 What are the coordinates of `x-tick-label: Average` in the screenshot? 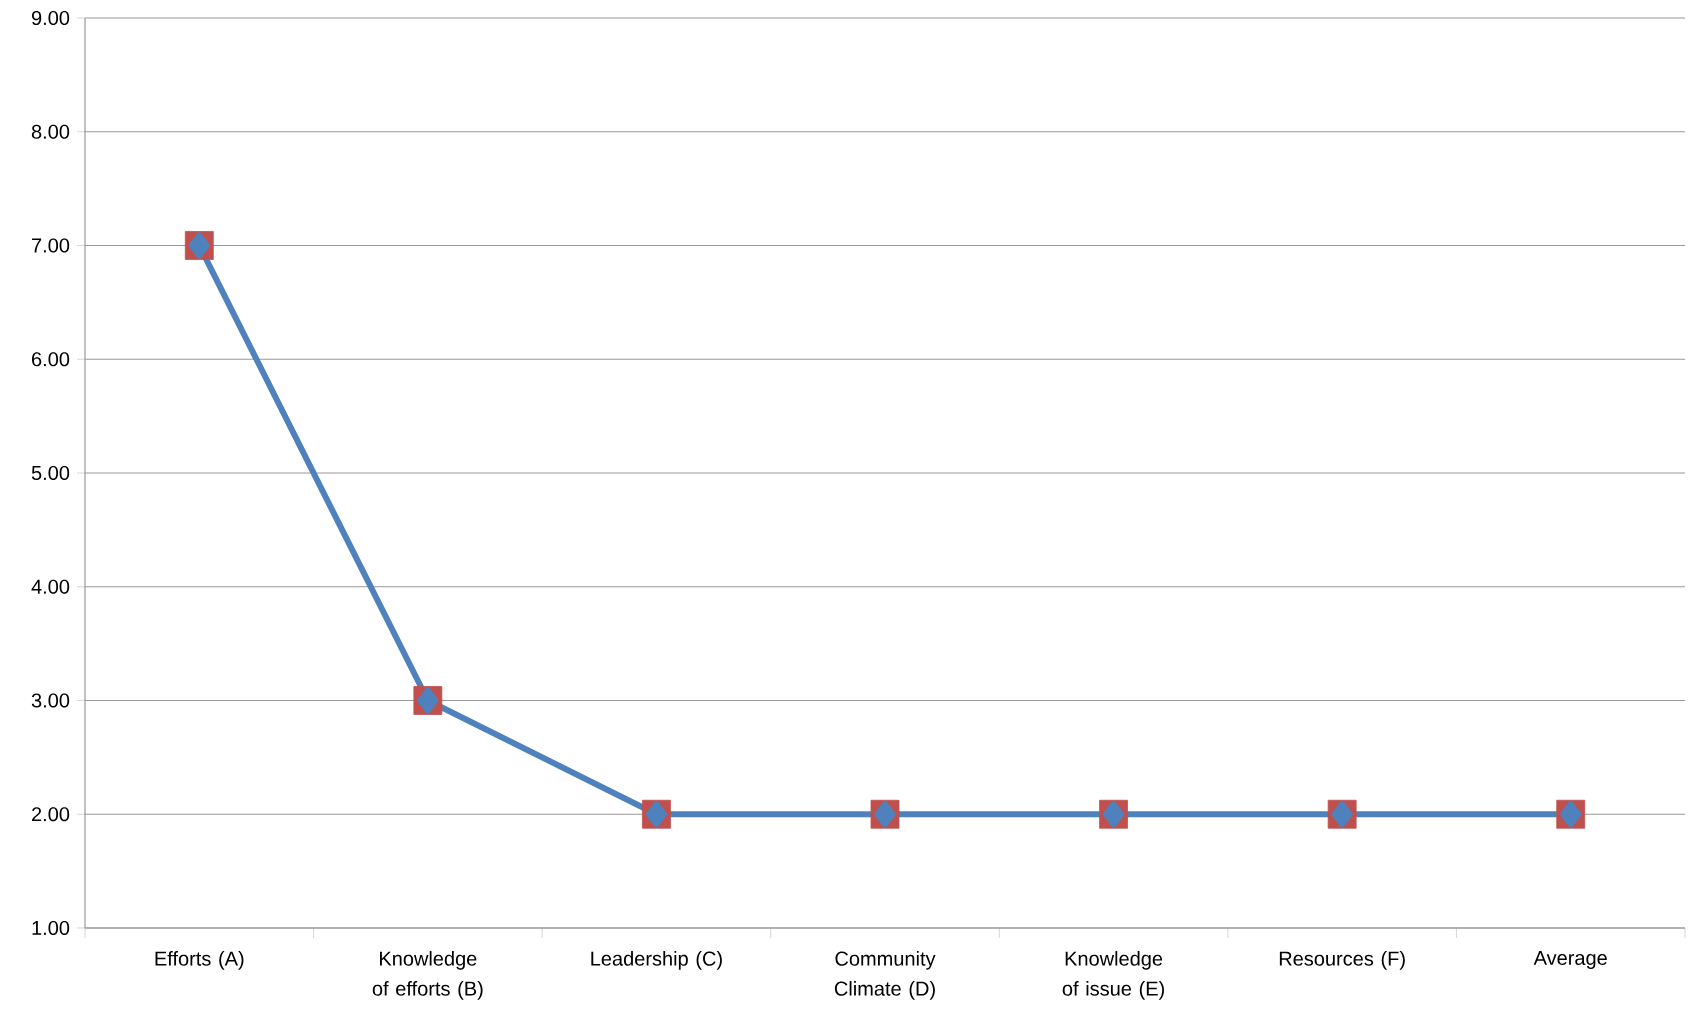 It's located at (1570, 960).